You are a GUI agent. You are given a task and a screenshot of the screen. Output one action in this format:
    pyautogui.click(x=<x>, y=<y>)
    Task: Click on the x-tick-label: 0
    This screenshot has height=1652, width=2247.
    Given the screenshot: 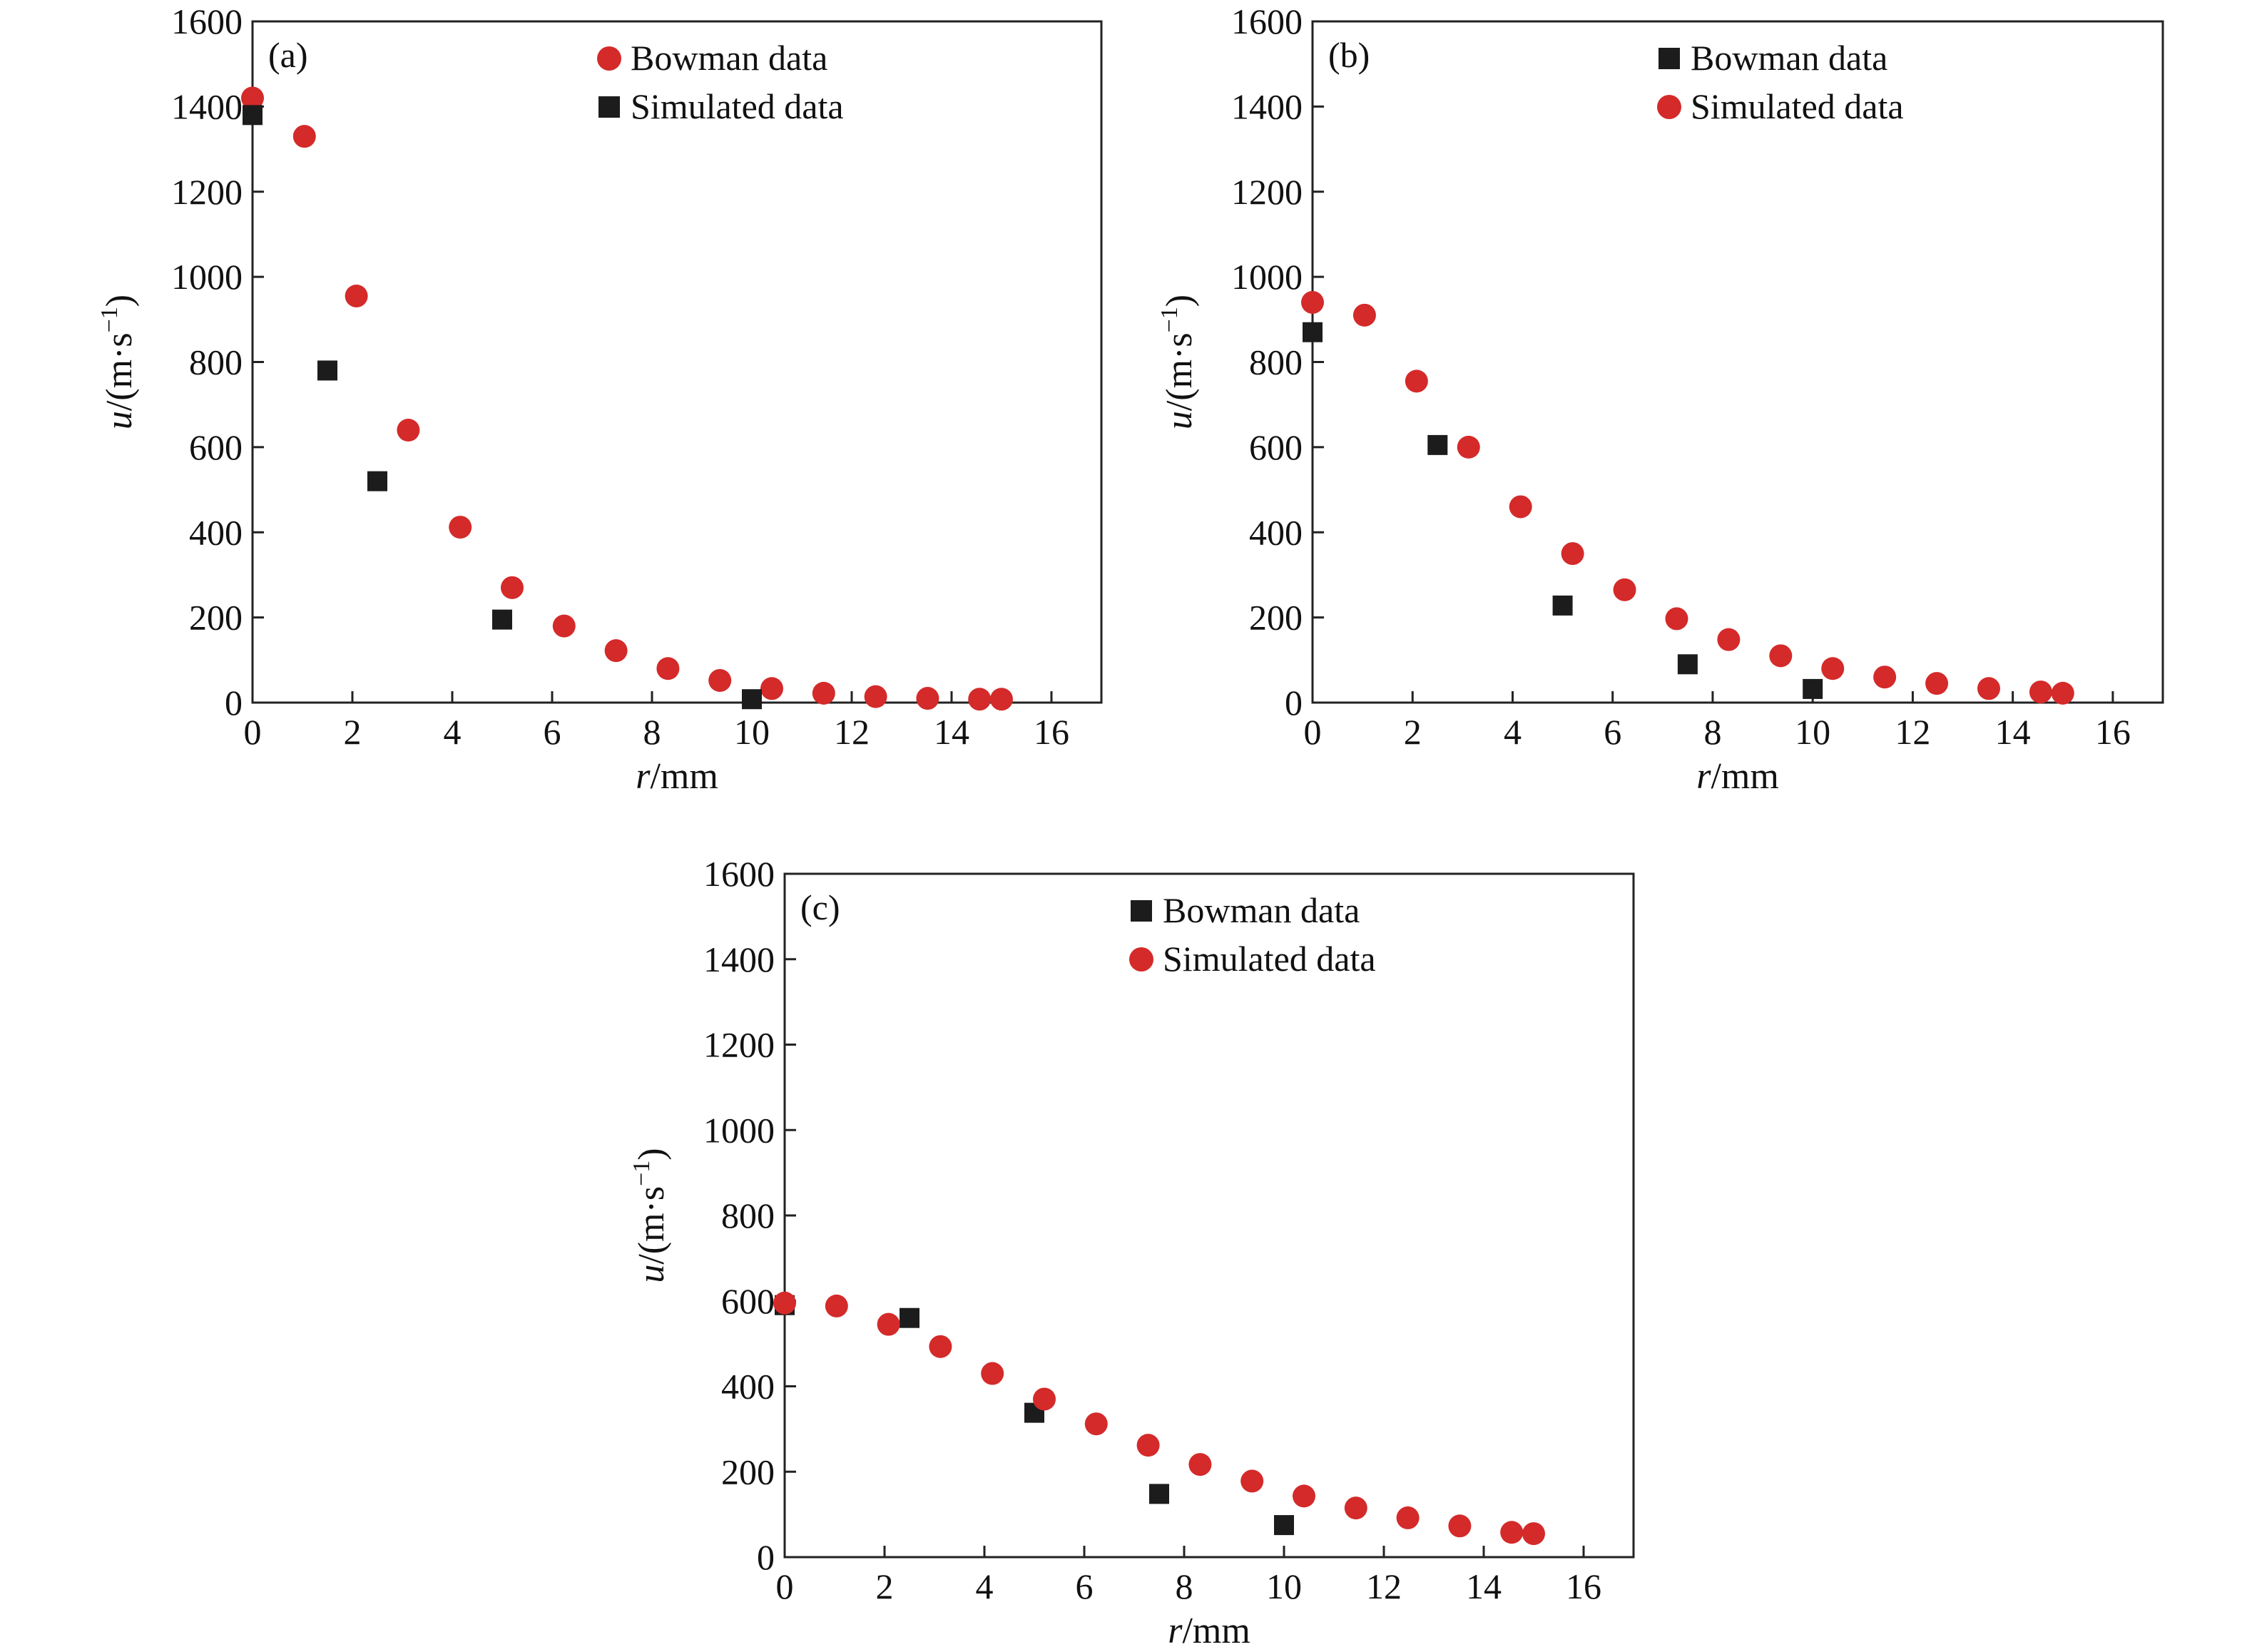 What is the action you would take?
    pyautogui.click(x=1313, y=732)
    